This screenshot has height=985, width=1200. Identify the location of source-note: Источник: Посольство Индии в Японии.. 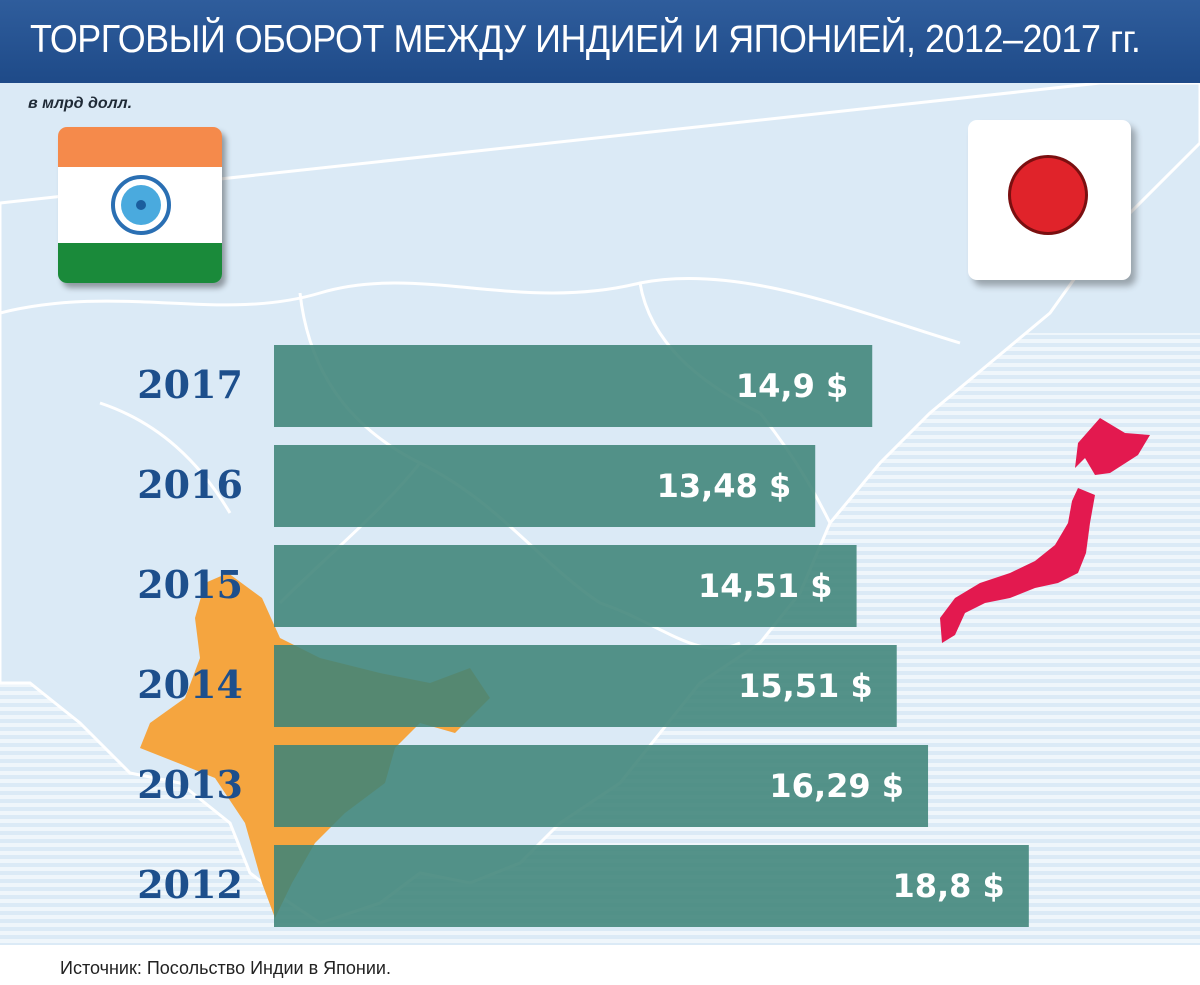
(225, 968).